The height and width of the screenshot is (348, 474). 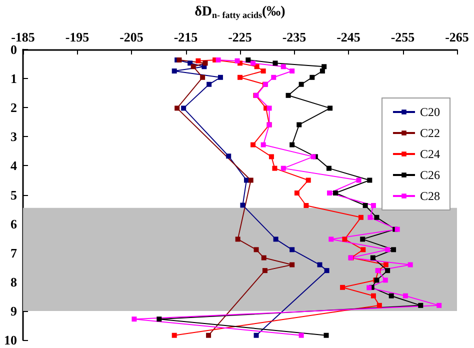 What do you see at coordinates (23, 37) in the screenshot?
I see `x-tick-label: -185` at bounding box center [23, 37].